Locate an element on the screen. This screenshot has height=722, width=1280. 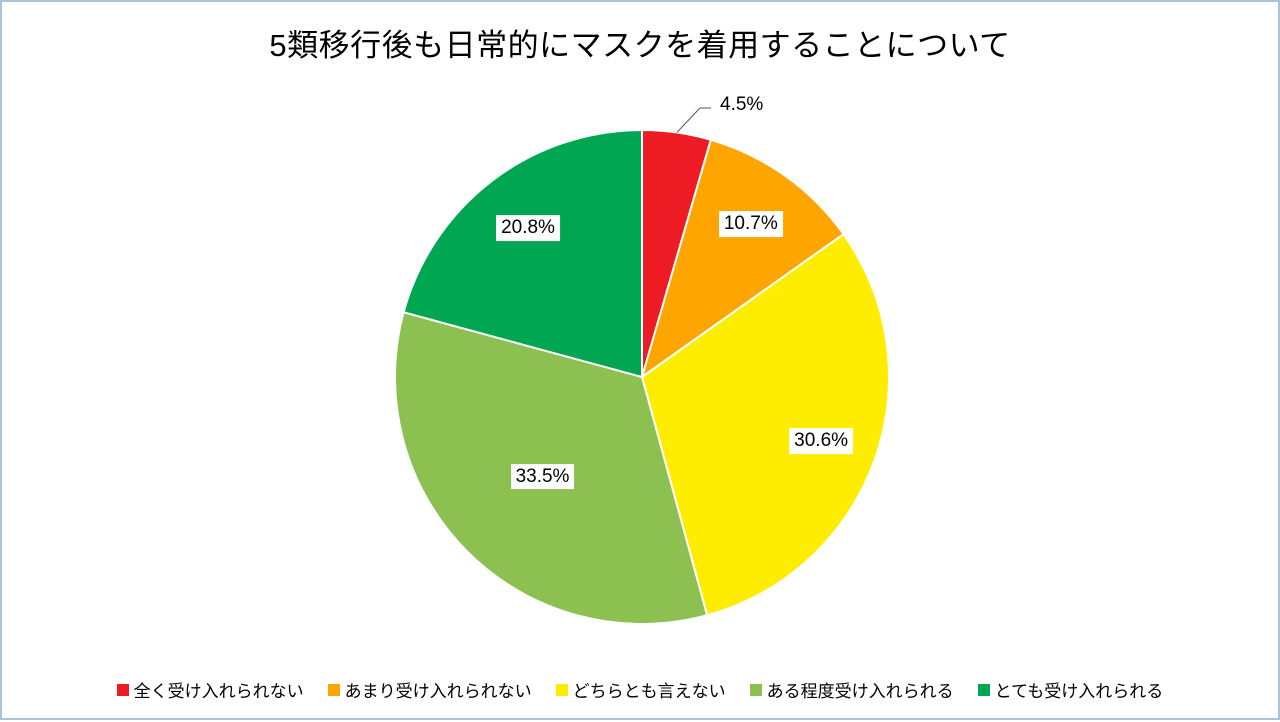
label-leader-line is located at coordinates (693, 120).